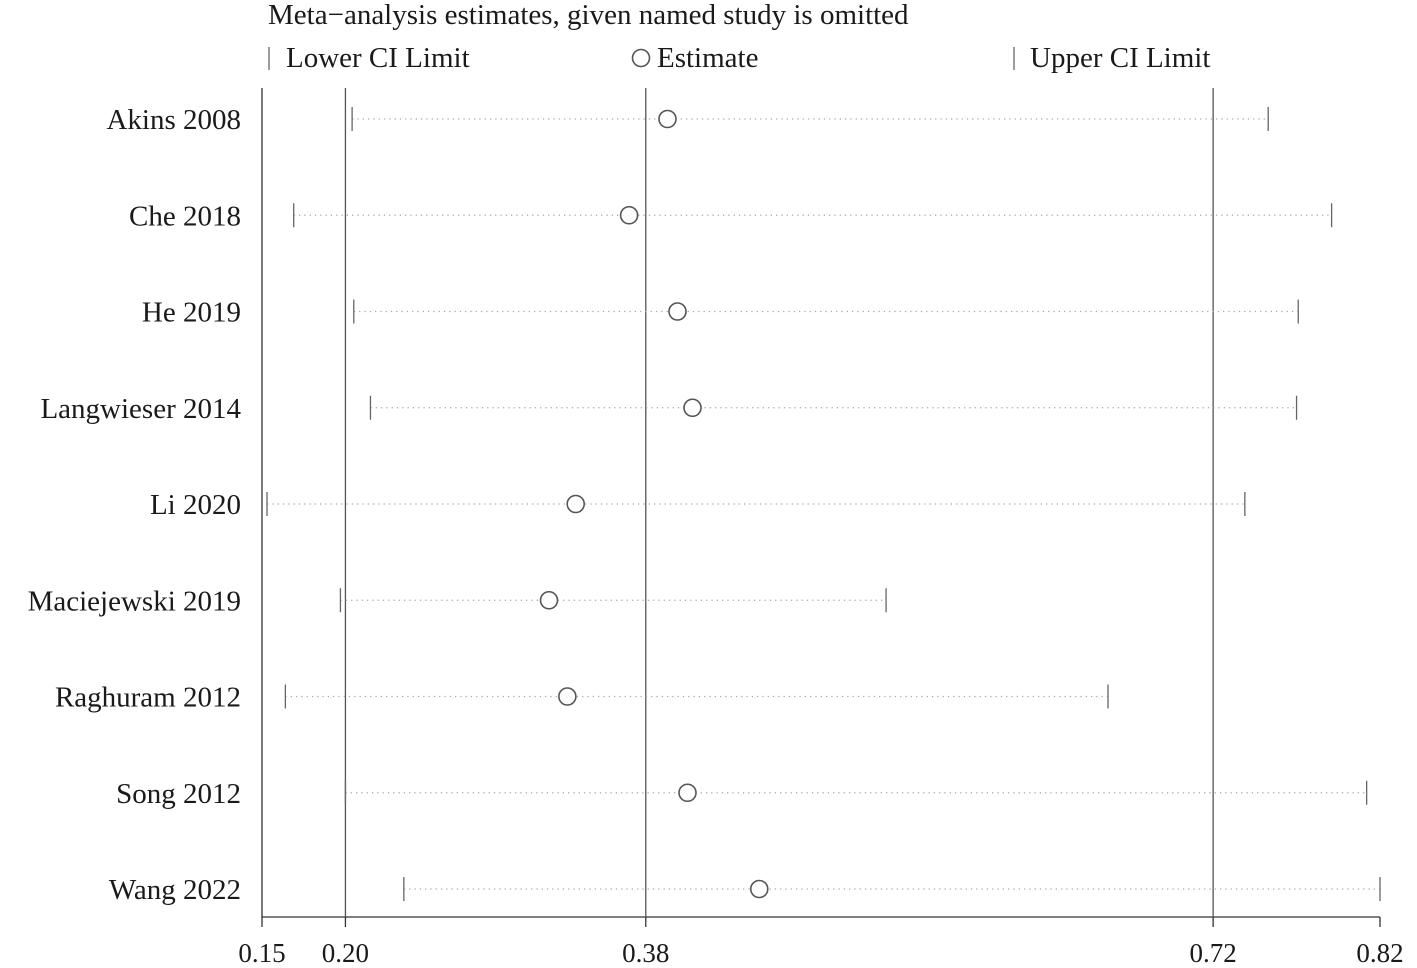 The height and width of the screenshot is (968, 1417). What do you see at coordinates (1213, 953) in the screenshot?
I see `x-tick-label: 0.72` at bounding box center [1213, 953].